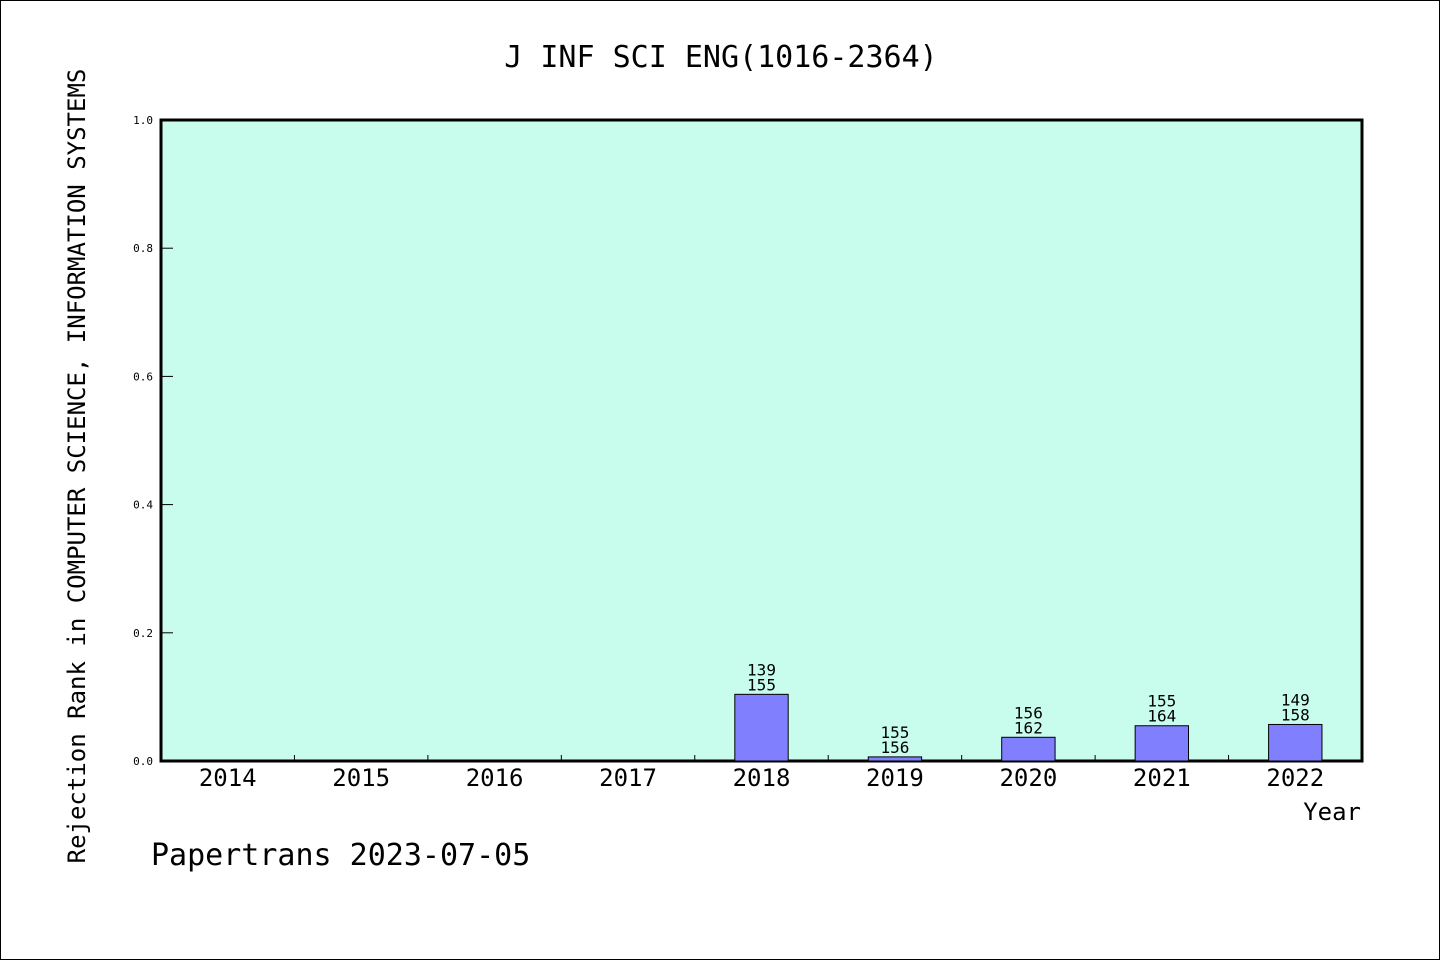 Image resolution: width=1440 pixels, height=961 pixels. I want to click on bar-value-label: 158, so click(1295, 714).